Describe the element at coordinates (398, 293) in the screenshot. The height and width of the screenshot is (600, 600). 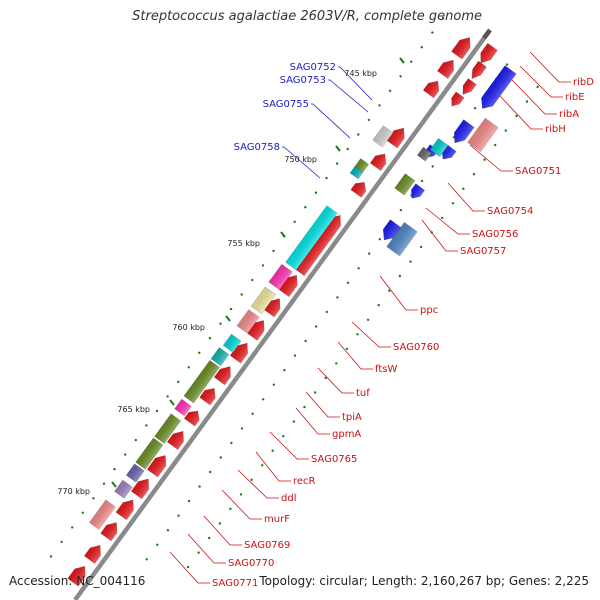
I see `label-ppc-leader` at that location.